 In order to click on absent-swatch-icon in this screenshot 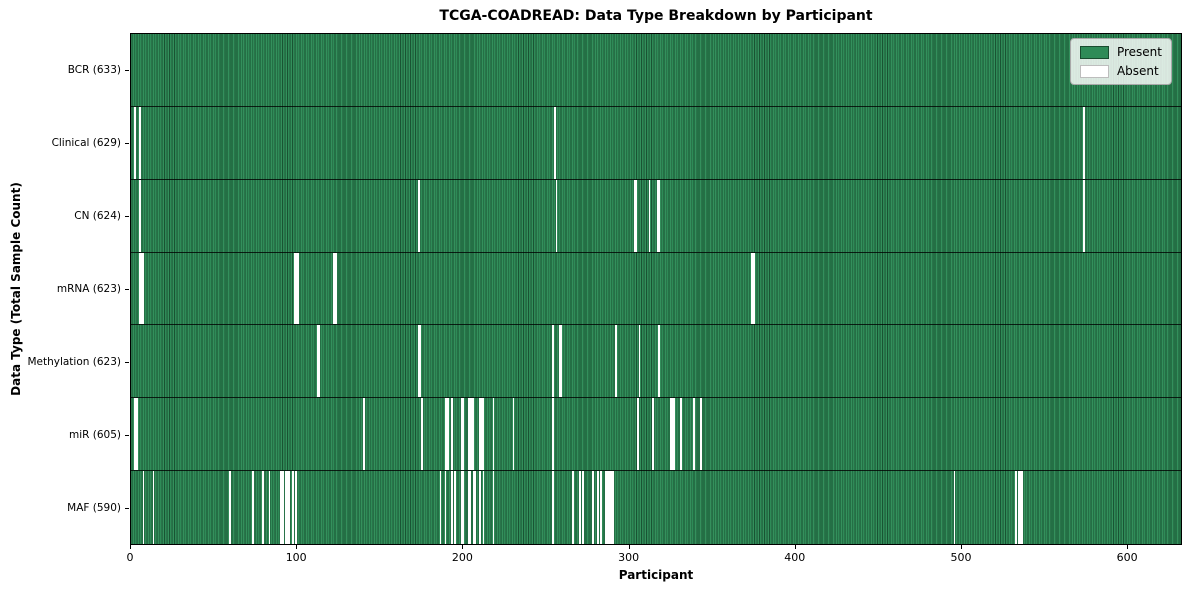, I will do `click(1094, 71)`.